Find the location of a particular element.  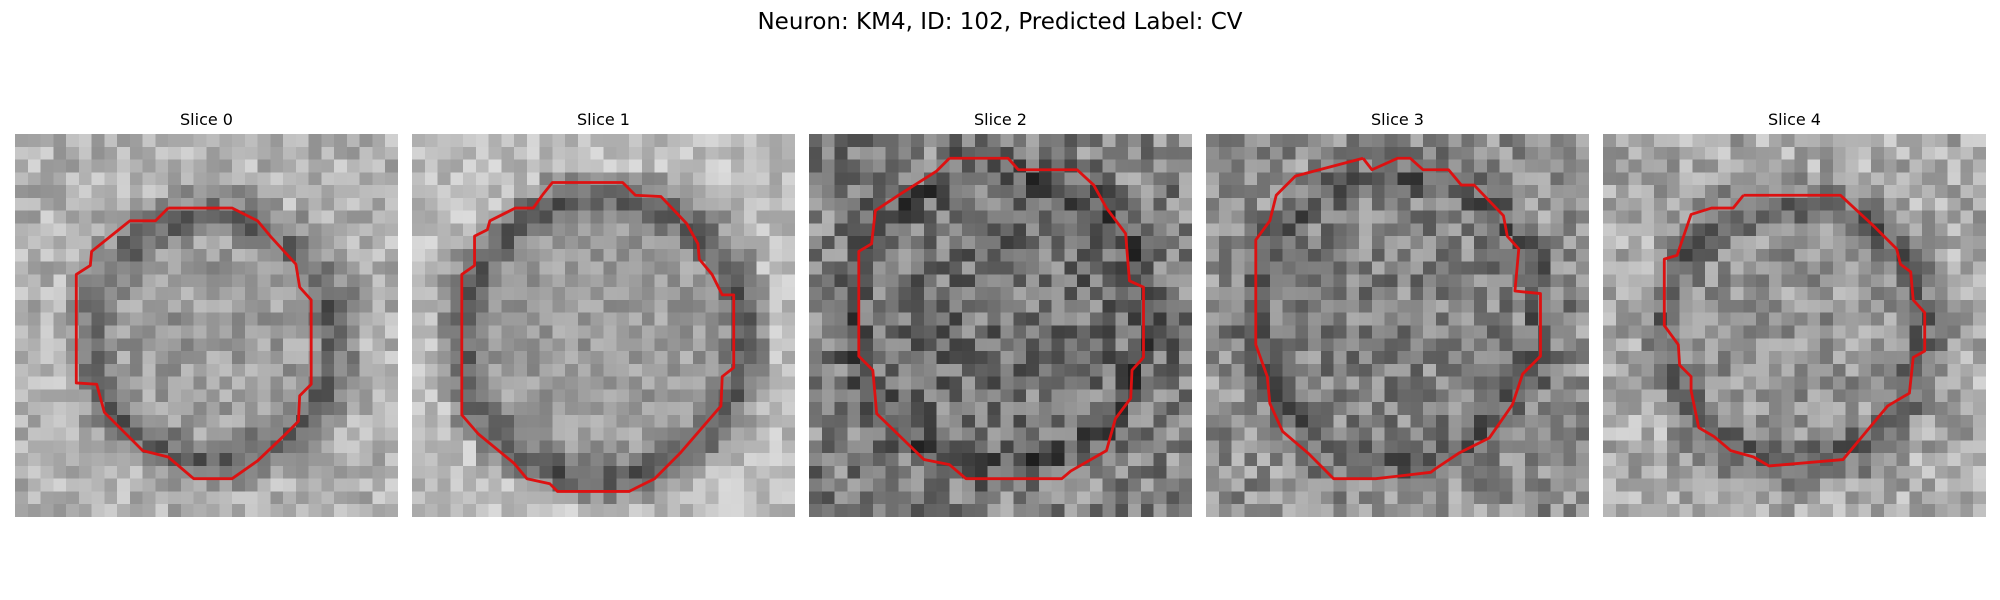

slice-4-contour is located at coordinates (1794, 330).